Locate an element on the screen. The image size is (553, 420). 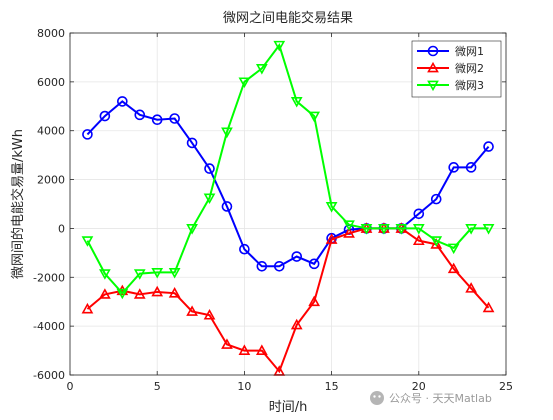
legend: 微网1 微网2 微网3 is located at coordinates (456, 69).